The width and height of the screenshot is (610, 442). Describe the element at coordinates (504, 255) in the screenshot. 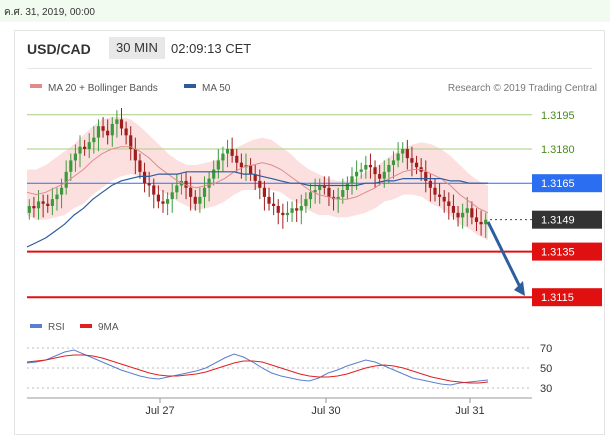

I see `forecast-arrow` at that location.